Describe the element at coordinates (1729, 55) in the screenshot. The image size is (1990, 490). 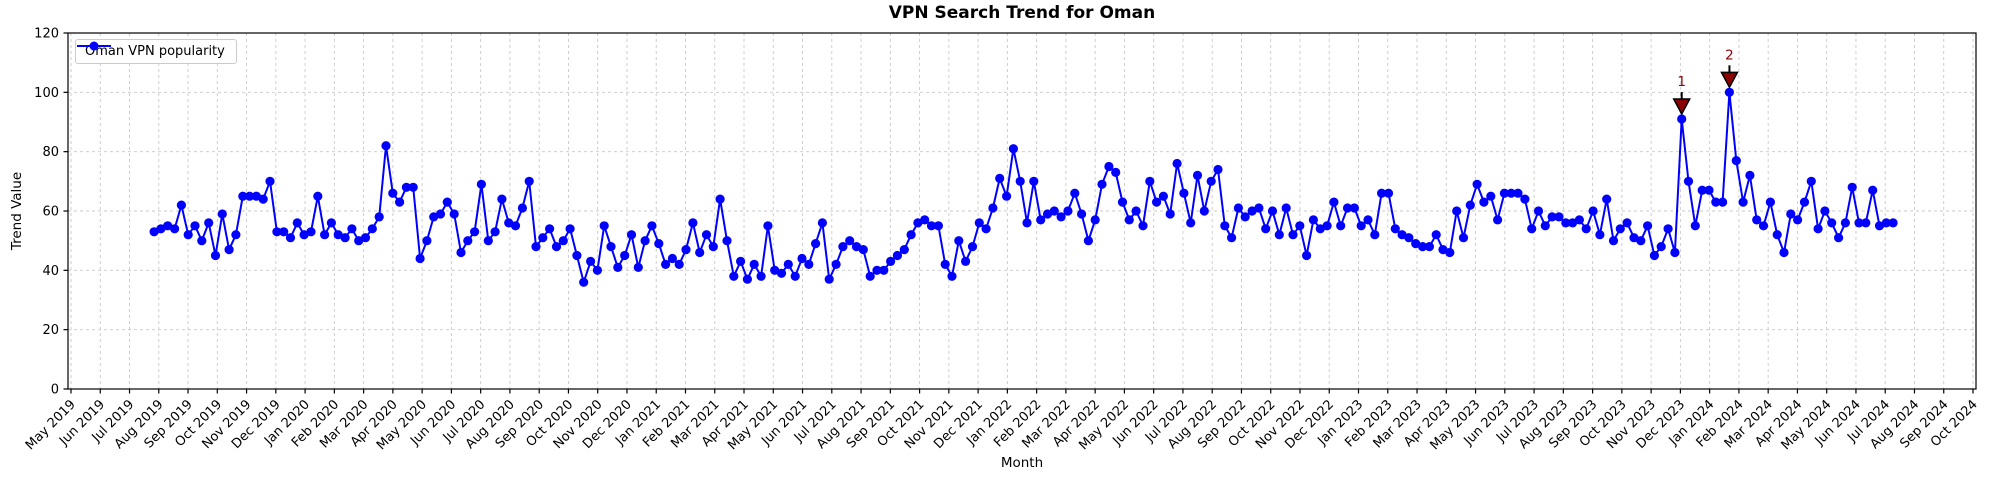
I see `annotation-label-2: 2` at that location.